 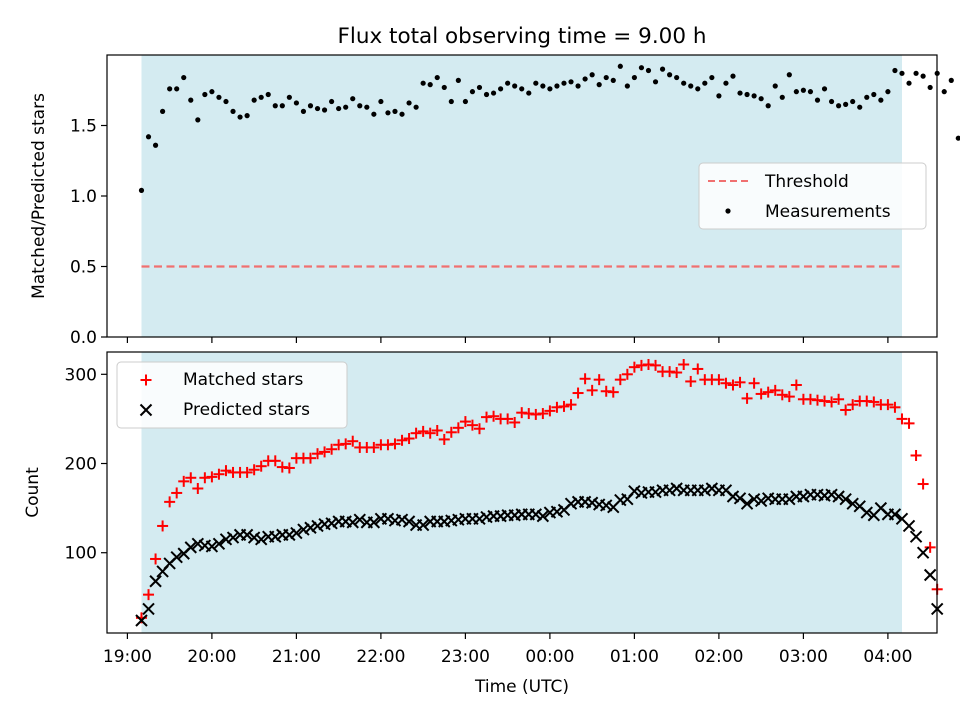 What do you see at coordinates (806, 182) in the screenshot?
I see `legend-threshold-label: Threshold` at bounding box center [806, 182].